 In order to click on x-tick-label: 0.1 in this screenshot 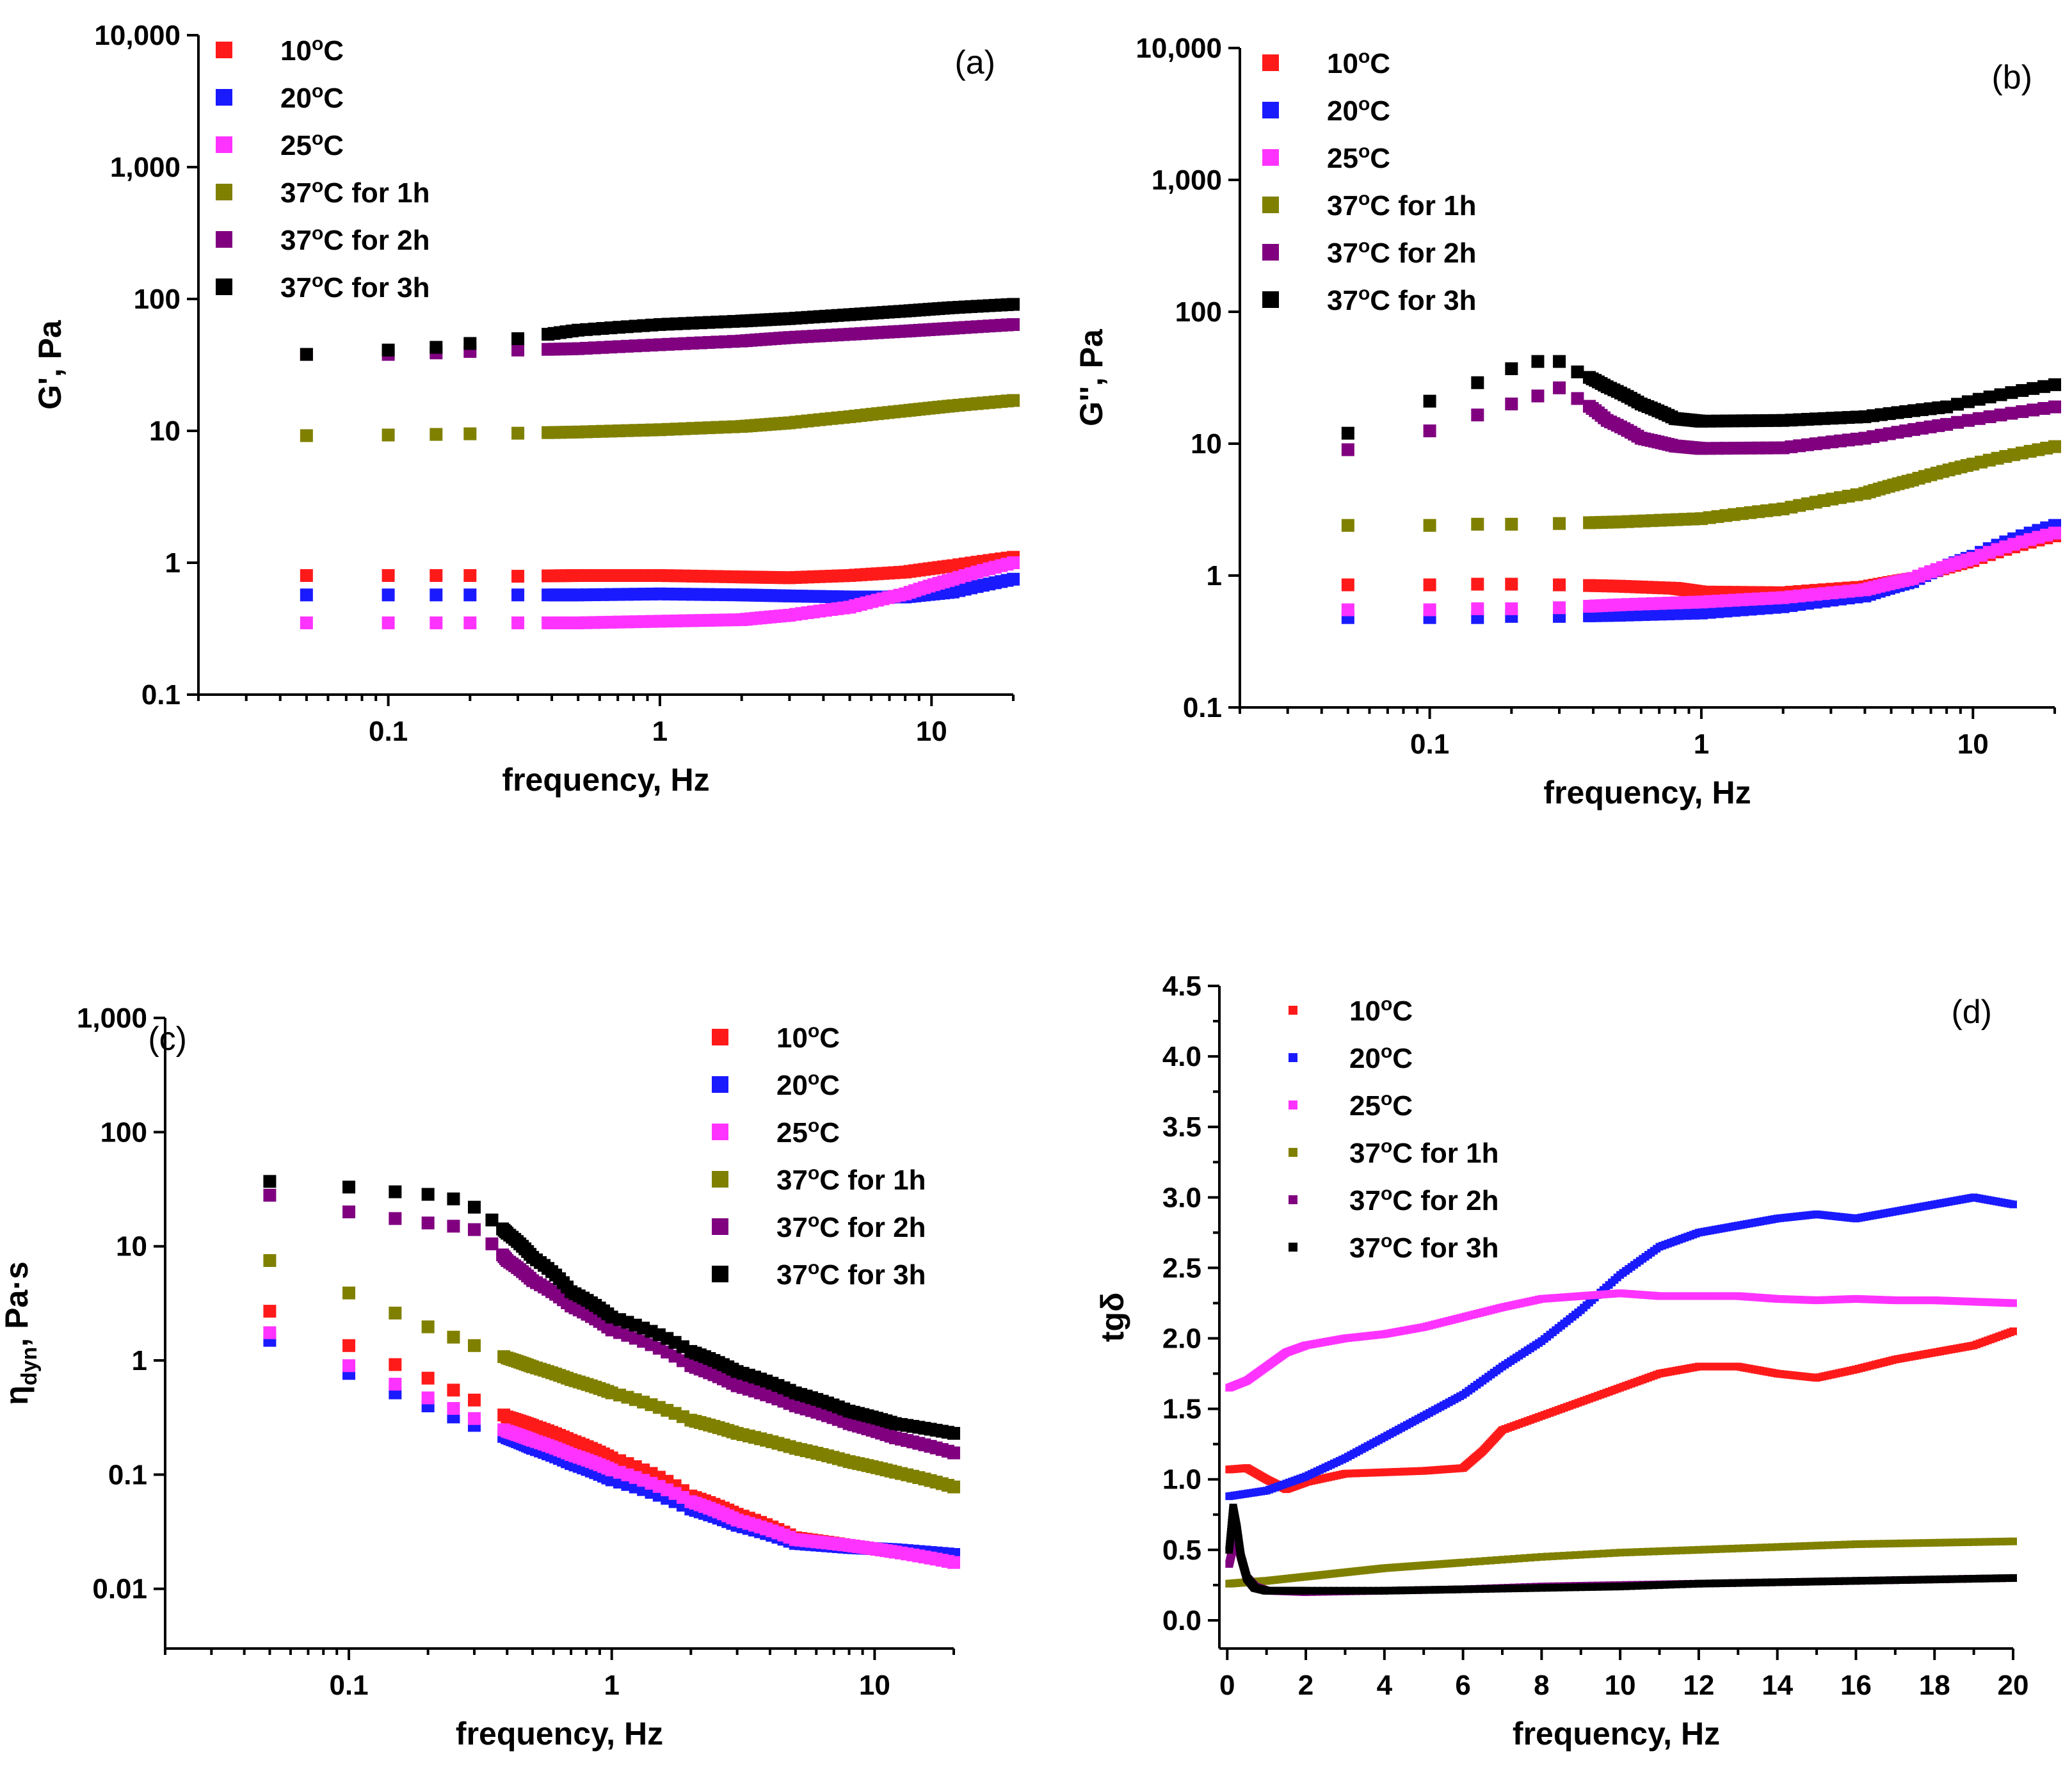, I will do `click(348, 1685)`.